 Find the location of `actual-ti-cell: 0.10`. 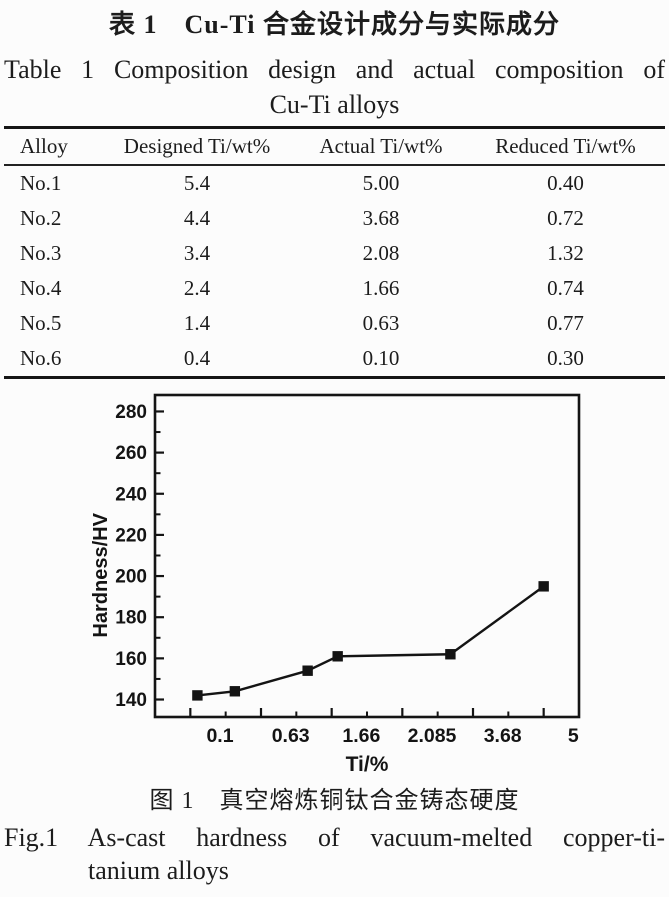

actual-ti-cell: 0.10 is located at coordinates (381, 358).